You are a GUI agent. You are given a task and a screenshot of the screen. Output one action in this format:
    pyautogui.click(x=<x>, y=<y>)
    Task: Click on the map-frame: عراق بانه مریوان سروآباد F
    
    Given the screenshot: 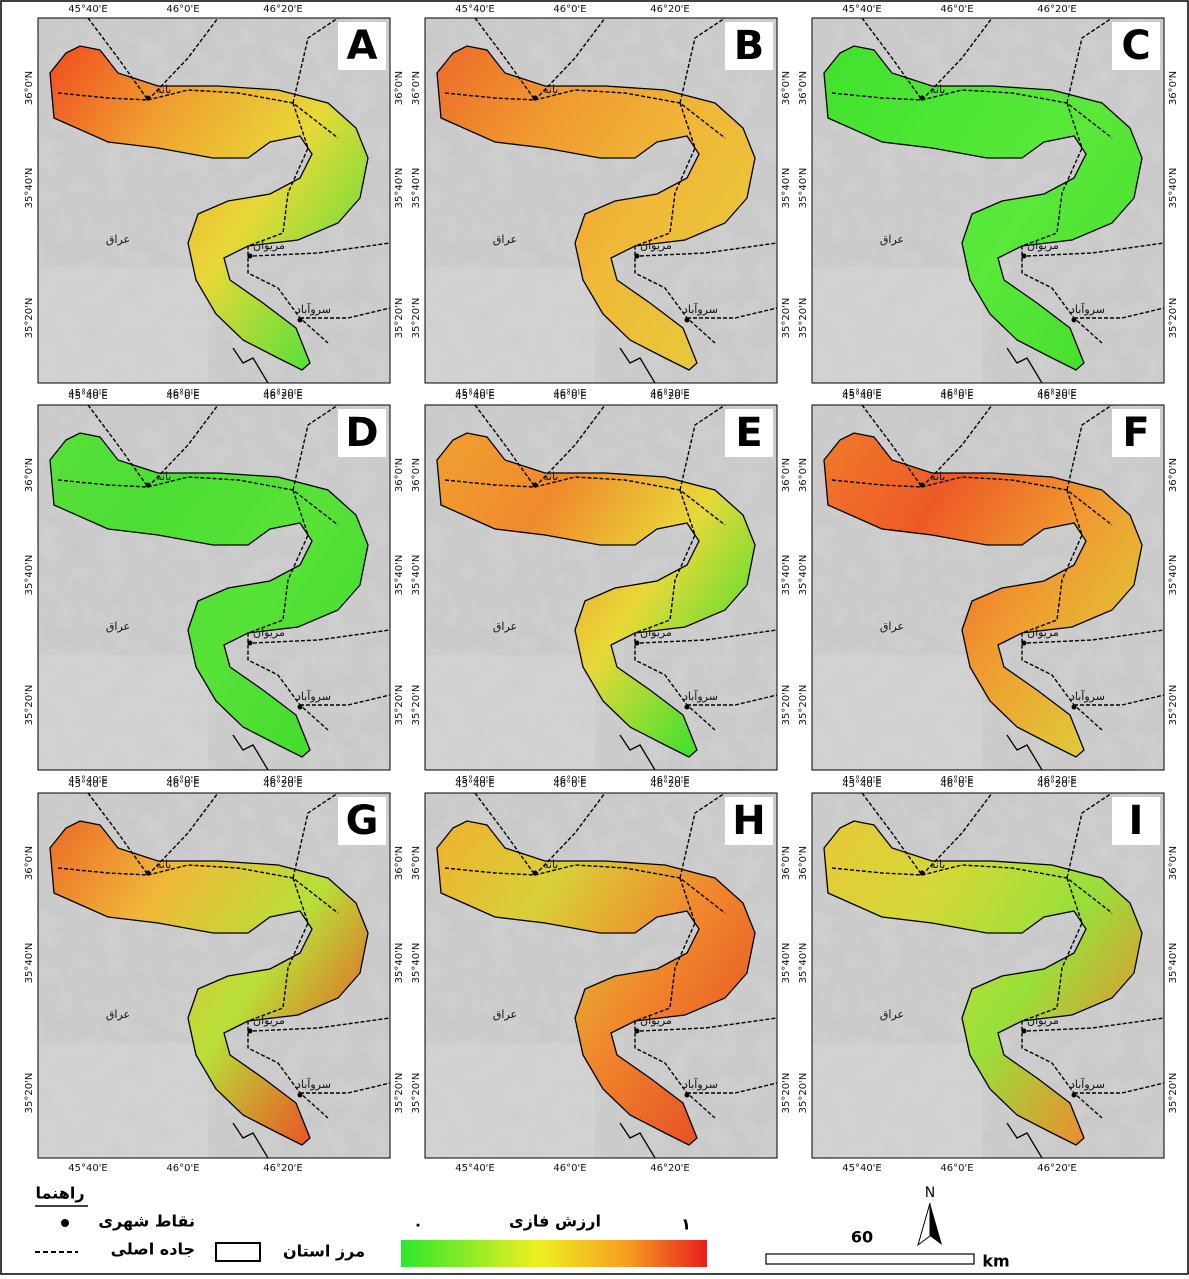 What is the action you would take?
    pyautogui.click(x=988, y=587)
    